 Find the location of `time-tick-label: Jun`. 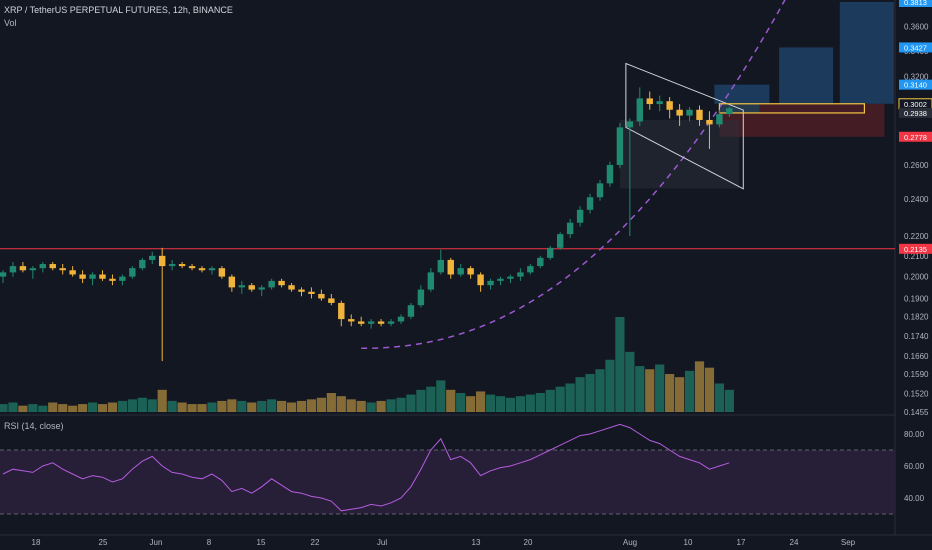

time-tick-label: Jun is located at coordinates (156, 542).